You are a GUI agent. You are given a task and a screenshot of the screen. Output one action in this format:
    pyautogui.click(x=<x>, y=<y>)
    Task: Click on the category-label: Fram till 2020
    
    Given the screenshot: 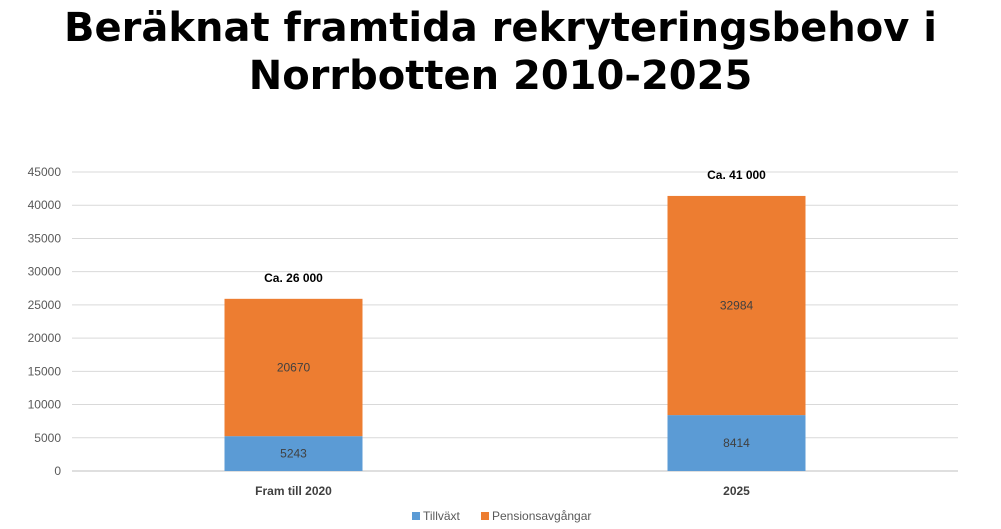 What is the action you would take?
    pyautogui.click(x=293, y=491)
    